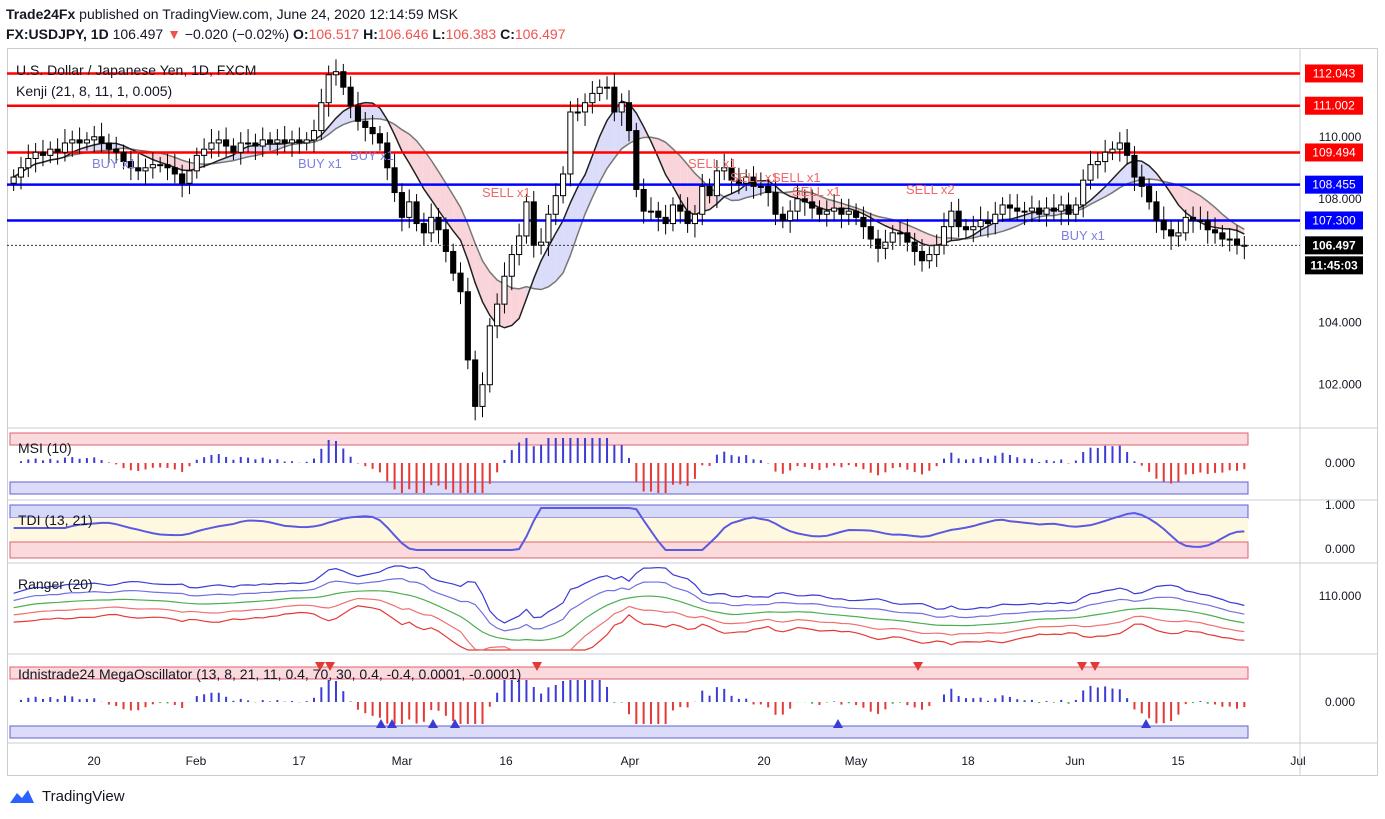  Describe the element at coordinates (66, 796) in the screenshot. I see `tradingview-logo: TradingView` at that location.